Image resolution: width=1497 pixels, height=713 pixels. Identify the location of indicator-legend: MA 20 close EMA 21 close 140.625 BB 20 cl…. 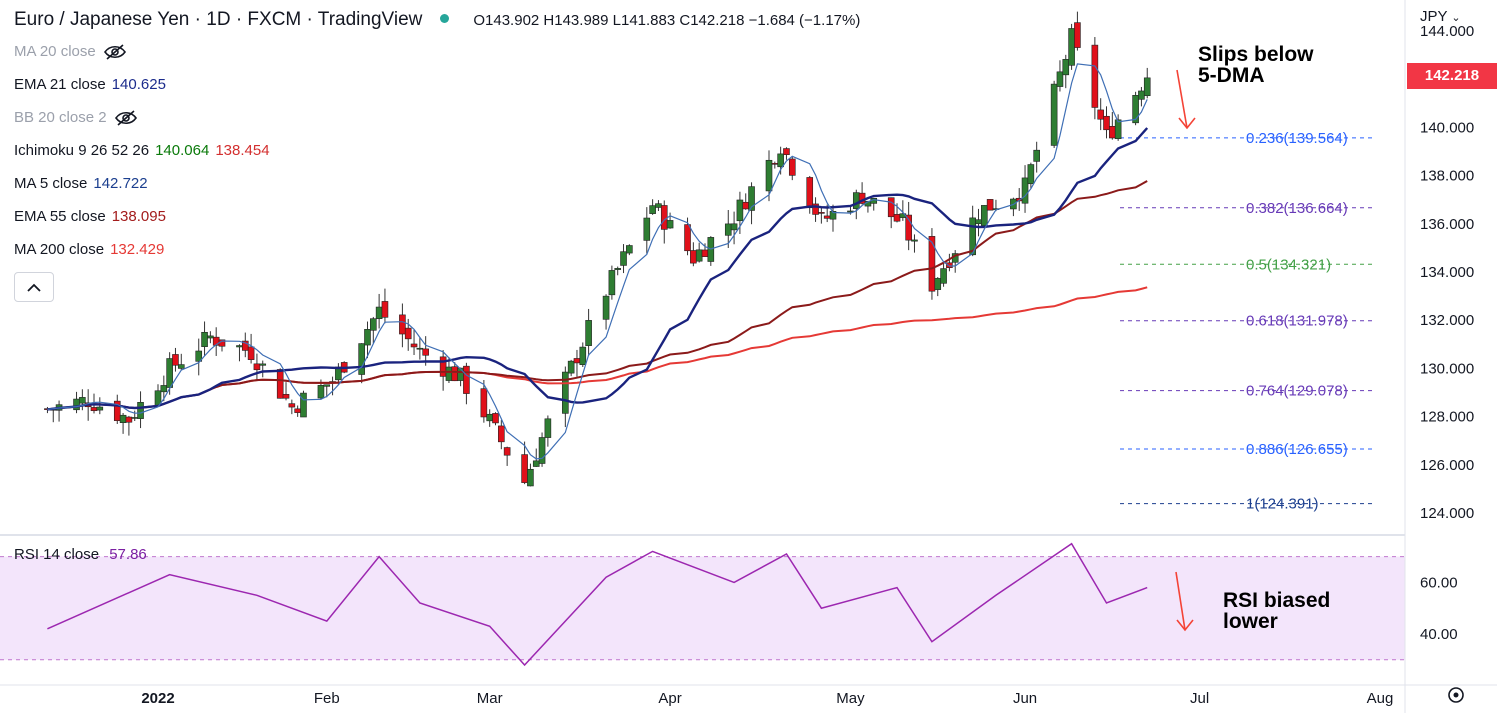
(145, 153).